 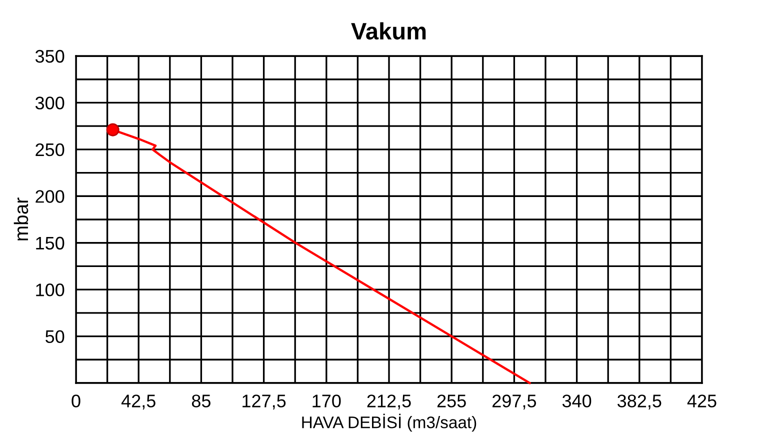 I want to click on x-tick-label: 127,5, so click(x=264, y=402).